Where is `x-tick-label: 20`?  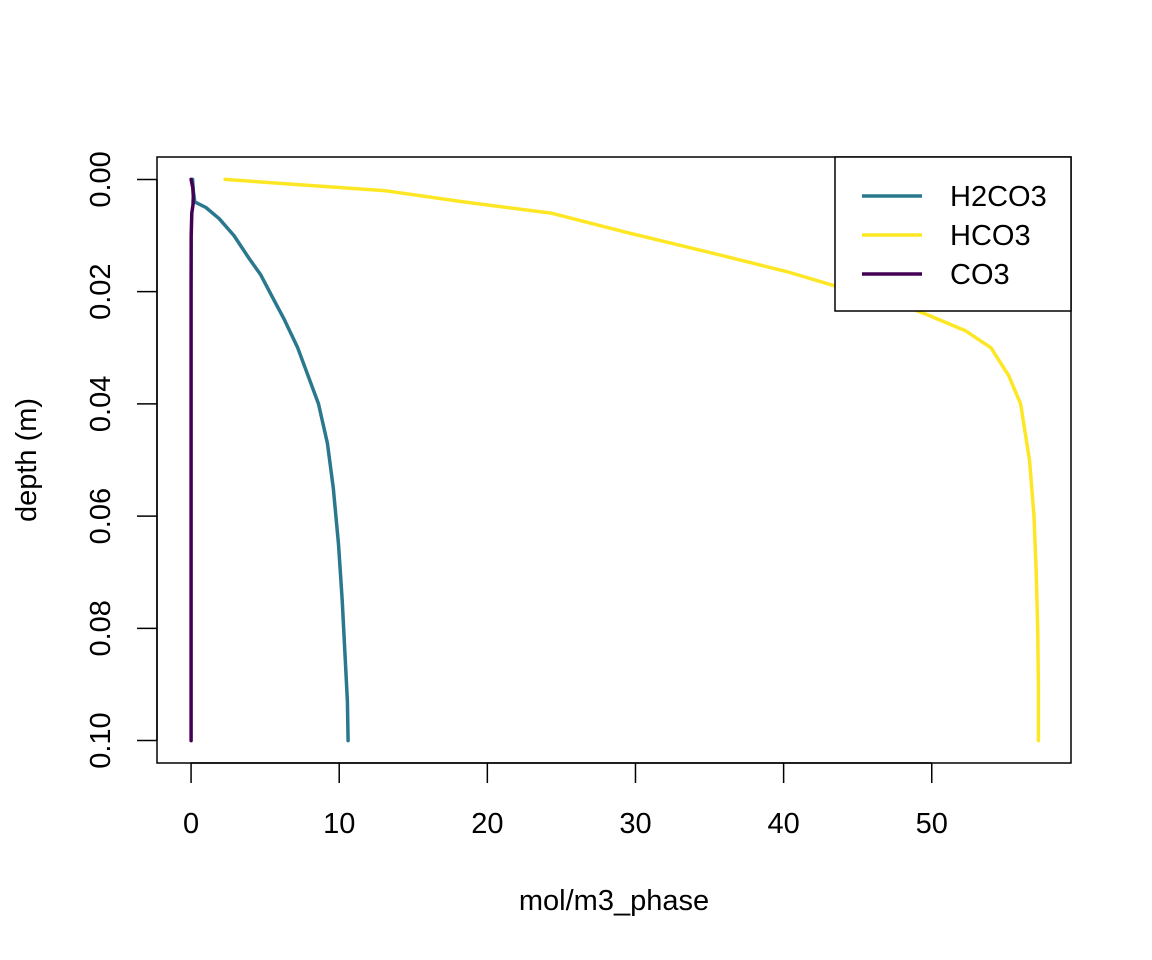 x-tick-label: 20 is located at coordinates (487, 824).